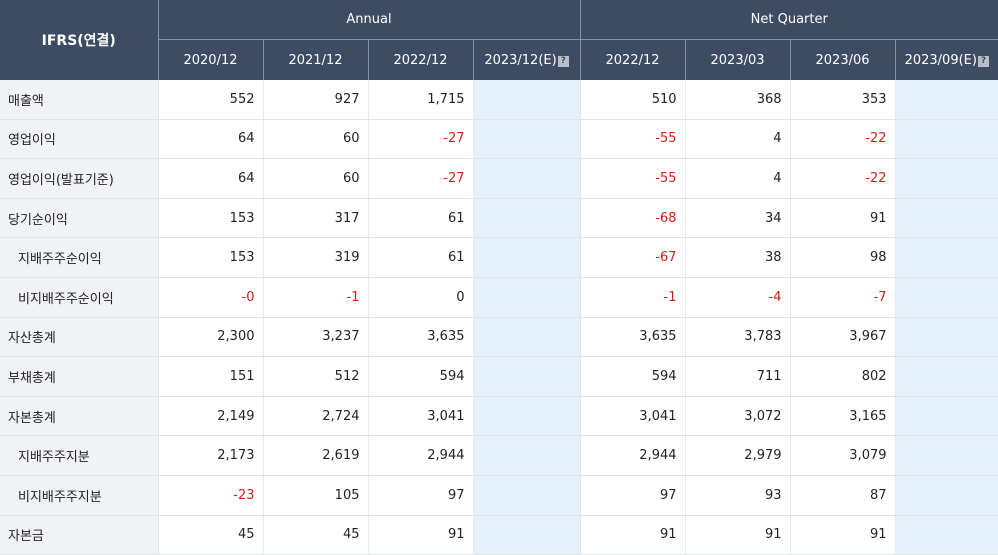 The height and width of the screenshot is (555, 998). What do you see at coordinates (421, 178) in the screenshot?
I see `annual-value-cell: -27` at bounding box center [421, 178].